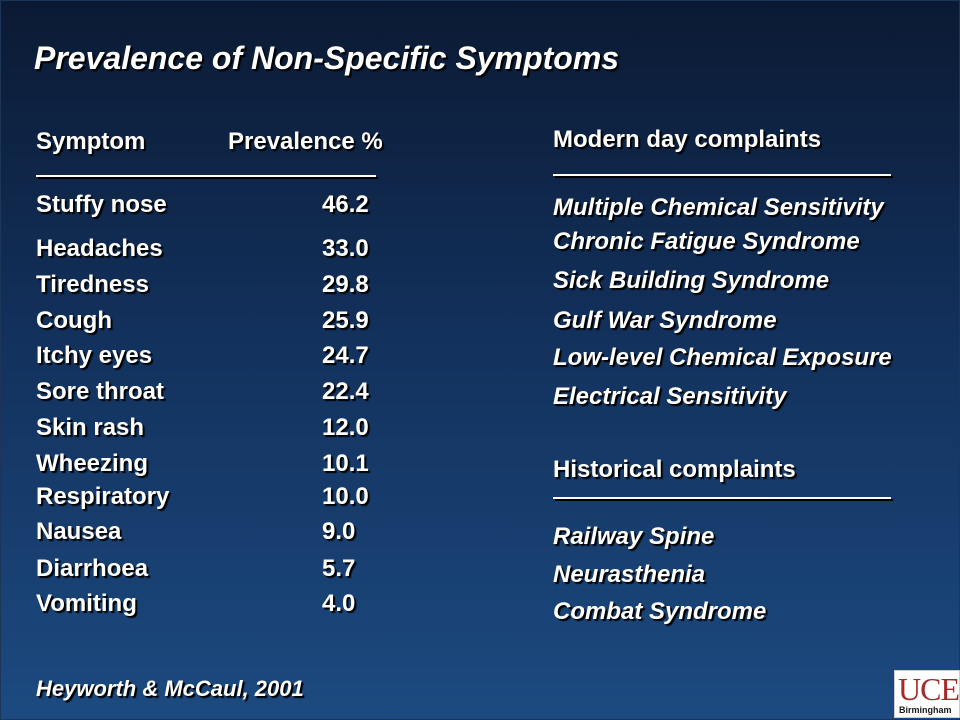  What do you see at coordinates (216, 250) in the screenshot?
I see `table-row: Headaches 33.0` at bounding box center [216, 250].